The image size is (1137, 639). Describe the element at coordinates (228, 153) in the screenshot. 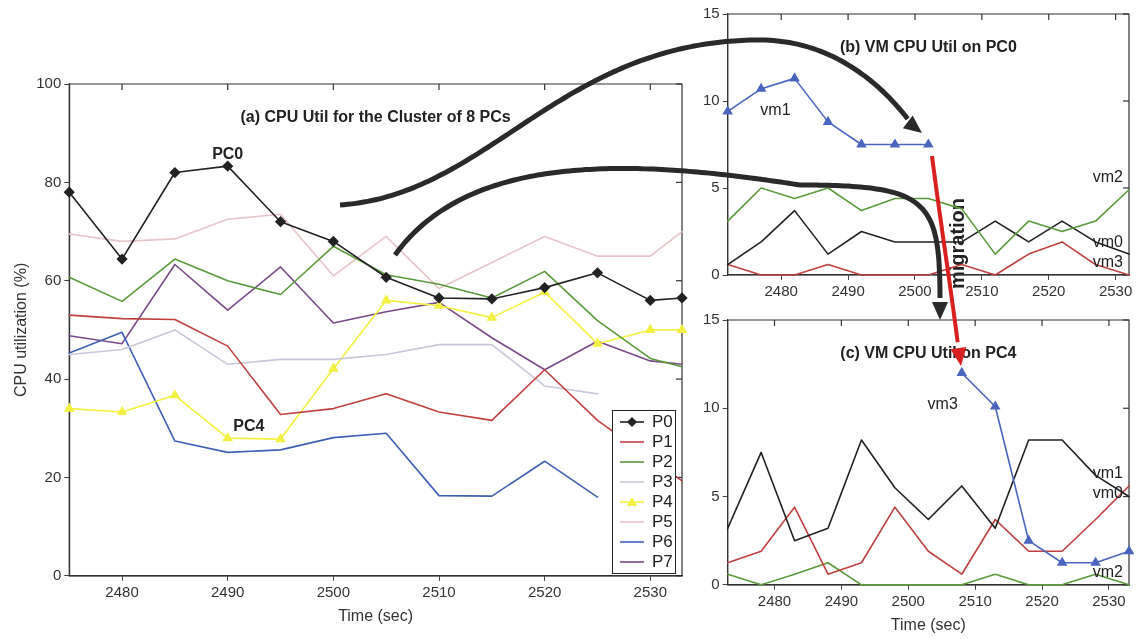

I see `annotation: PC0` at that location.